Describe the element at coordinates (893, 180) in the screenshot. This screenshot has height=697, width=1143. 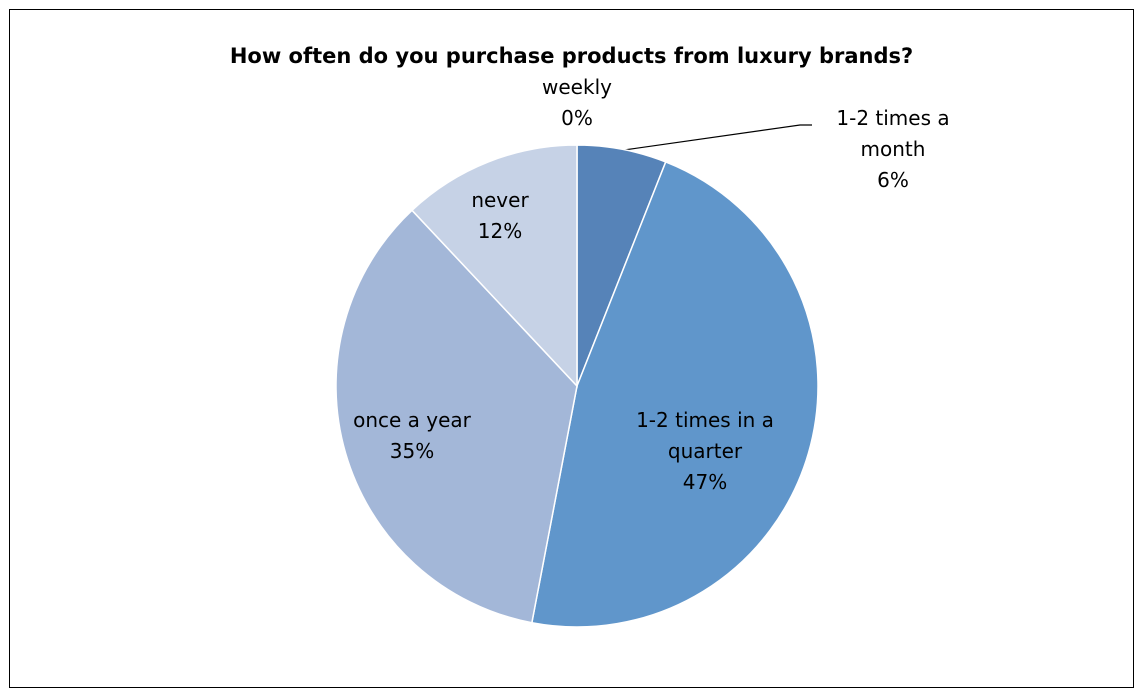
I see `value-label: 6%` at that location.